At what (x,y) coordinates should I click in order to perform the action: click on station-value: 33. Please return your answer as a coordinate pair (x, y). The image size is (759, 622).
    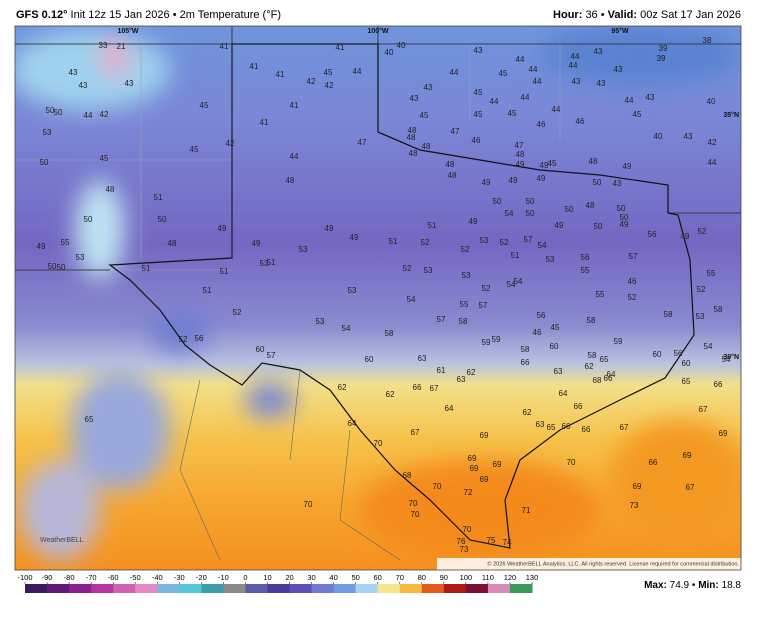
    Looking at the image, I should click on (103, 45).